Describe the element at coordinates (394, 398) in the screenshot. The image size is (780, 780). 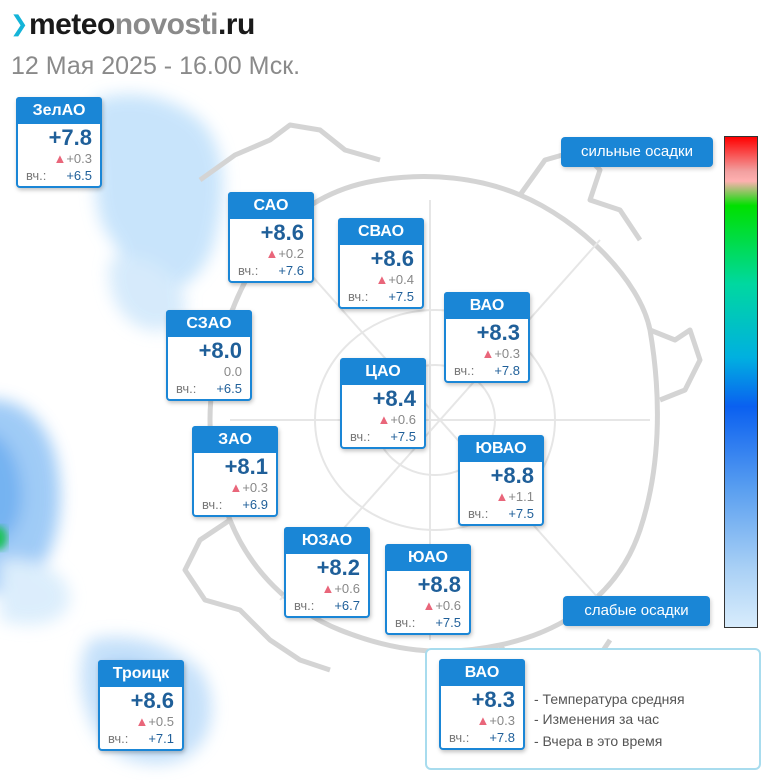
I see `average-temperature: +8.4` at that location.